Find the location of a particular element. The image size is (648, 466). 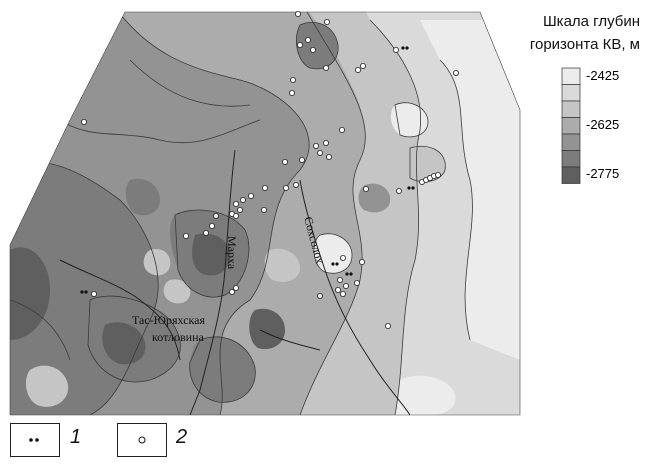

scale-swatches is located at coordinates (571, 125).